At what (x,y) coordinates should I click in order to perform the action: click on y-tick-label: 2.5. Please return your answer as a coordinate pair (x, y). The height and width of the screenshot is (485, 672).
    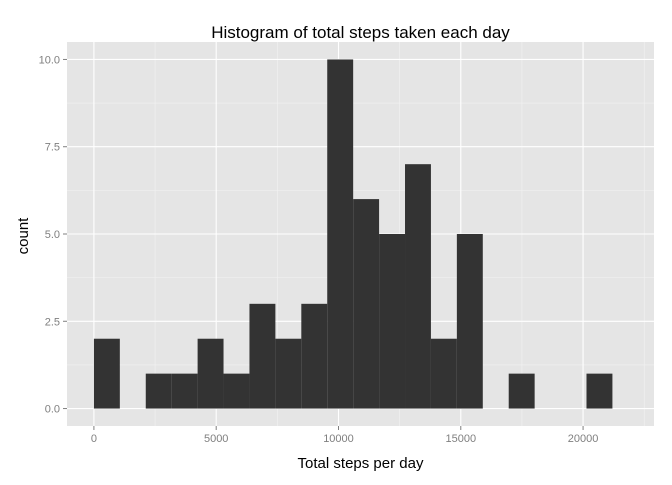
    Looking at the image, I should click on (52, 322).